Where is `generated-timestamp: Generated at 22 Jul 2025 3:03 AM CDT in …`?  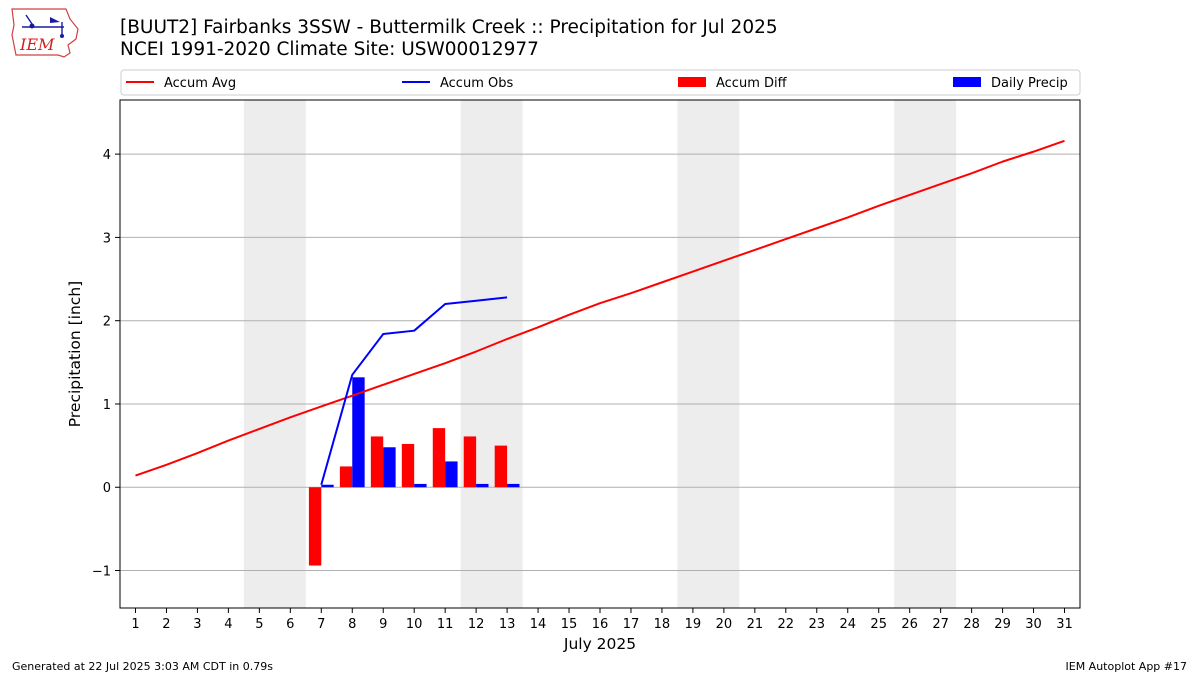 generated-timestamp: Generated at 22 Jul 2025 3:03 AM CDT in … is located at coordinates (142, 666).